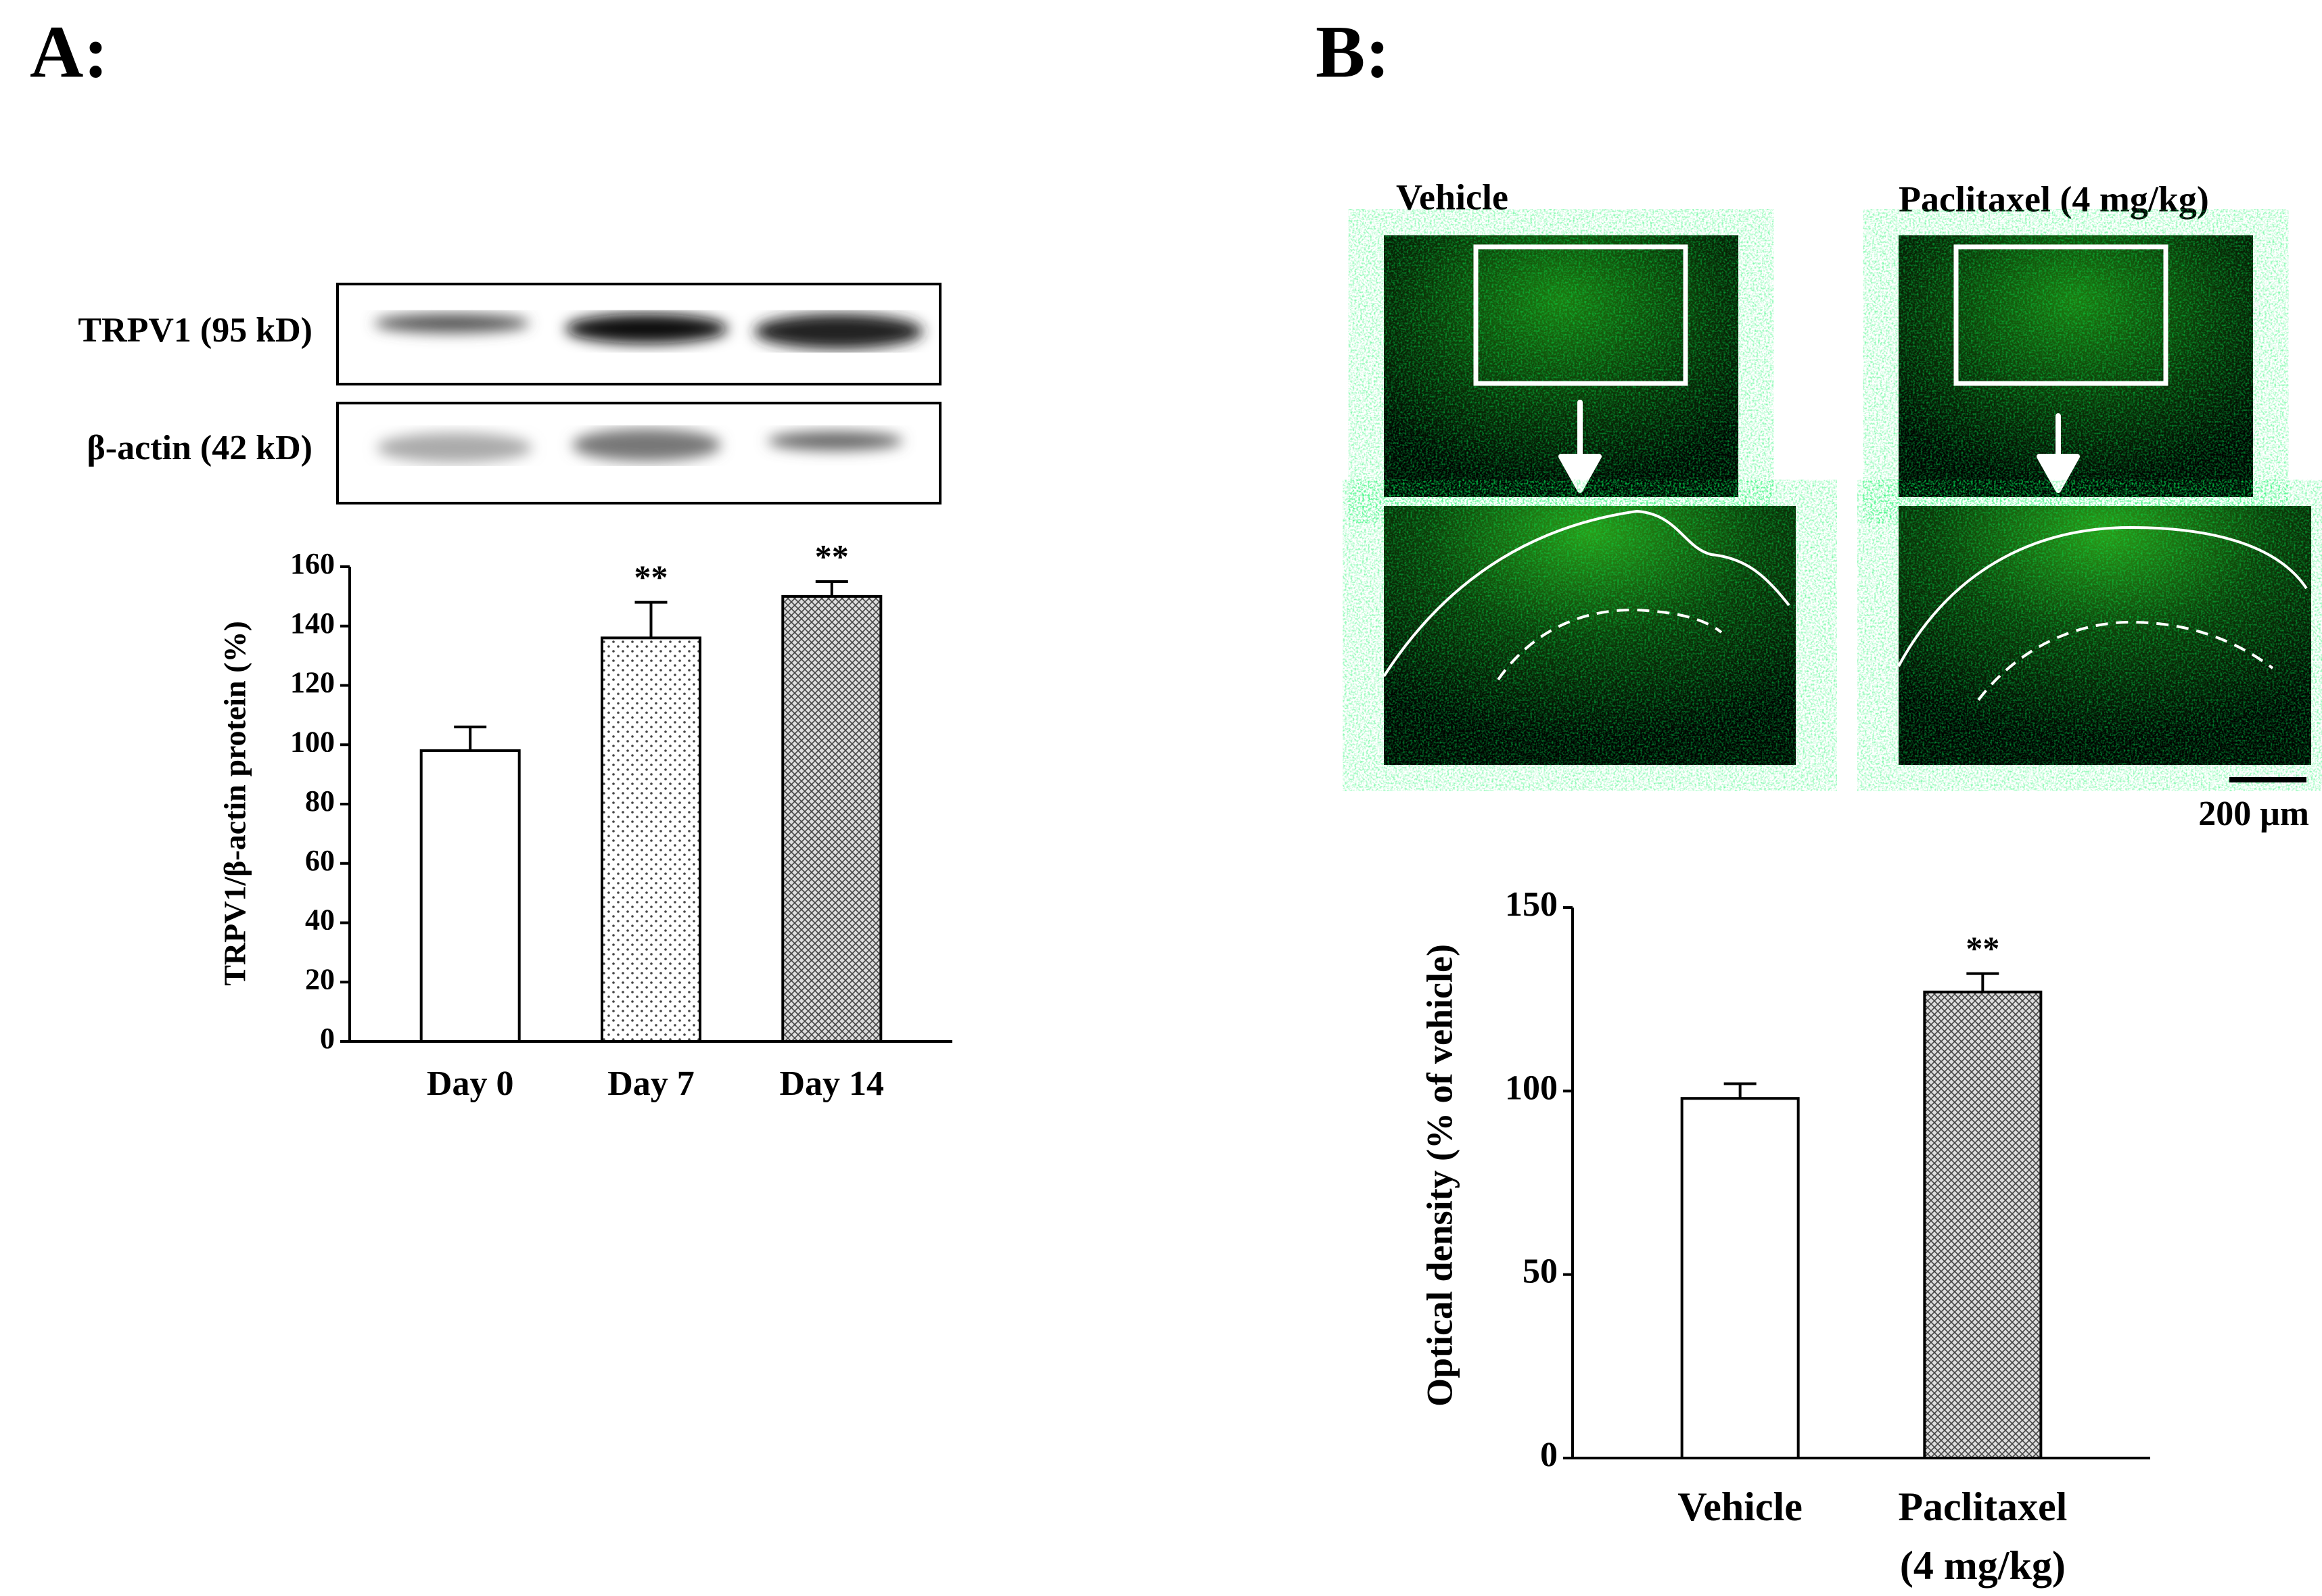 The width and height of the screenshot is (2322, 1596). I want to click on y-tick-label: 60, so click(320, 860).